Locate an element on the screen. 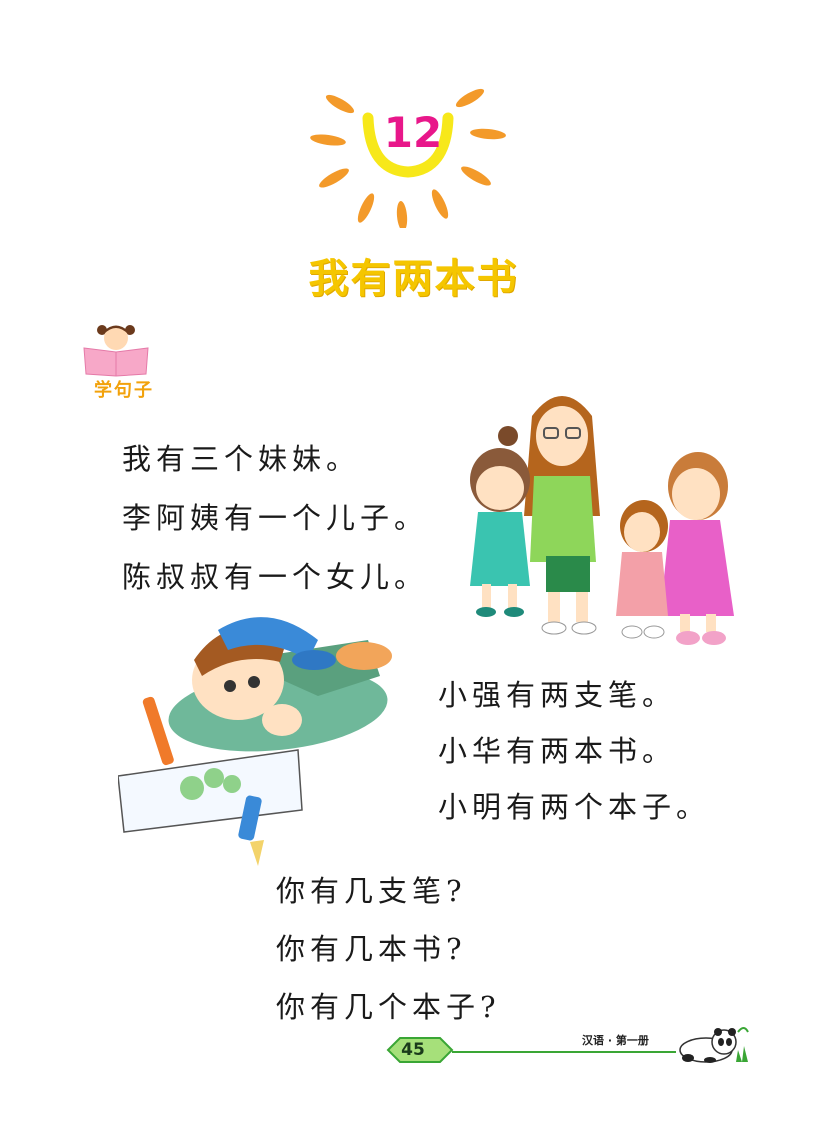 This screenshot has width=827, height=1144. sentence-1: 我有三个妹妹。 is located at coordinates (241, 459).